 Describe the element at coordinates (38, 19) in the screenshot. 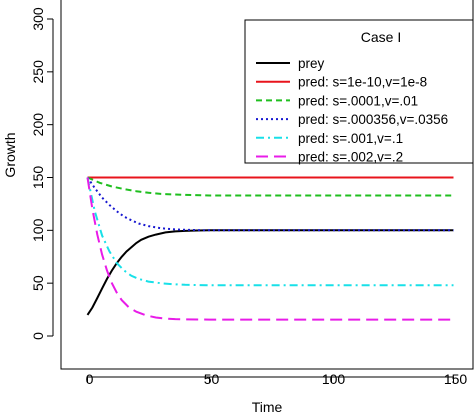

I see `y-tick-label: 300` at that location.